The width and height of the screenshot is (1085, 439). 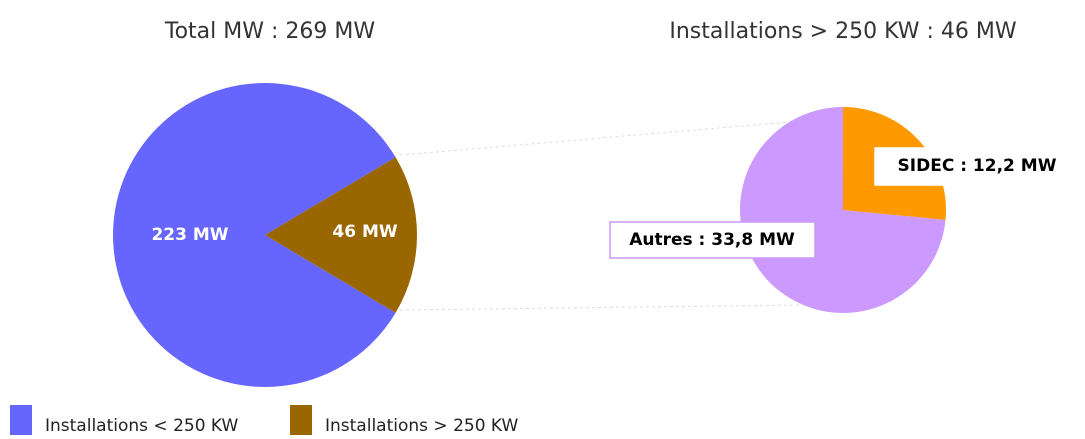 I want to click on value-label: 46 MW, so click(x=364, y=232).